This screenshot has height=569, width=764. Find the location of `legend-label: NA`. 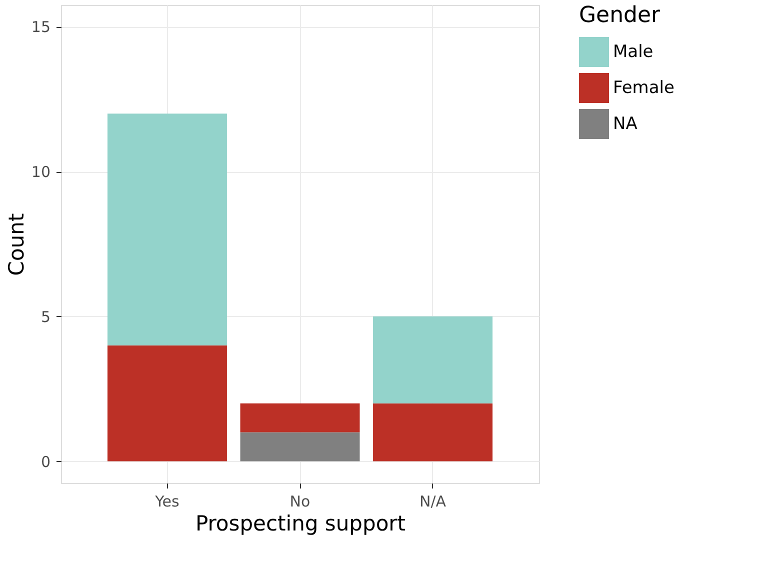

legend-label: NA is located at coordinates (625, 124).